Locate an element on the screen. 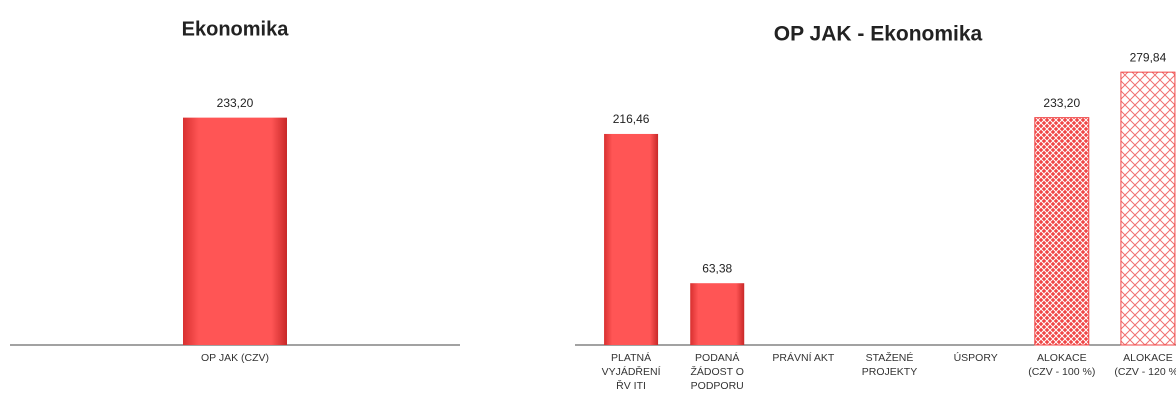  x-tick-label: STAŽENÉ PROJEKTY is located at coordinates (889, 365).